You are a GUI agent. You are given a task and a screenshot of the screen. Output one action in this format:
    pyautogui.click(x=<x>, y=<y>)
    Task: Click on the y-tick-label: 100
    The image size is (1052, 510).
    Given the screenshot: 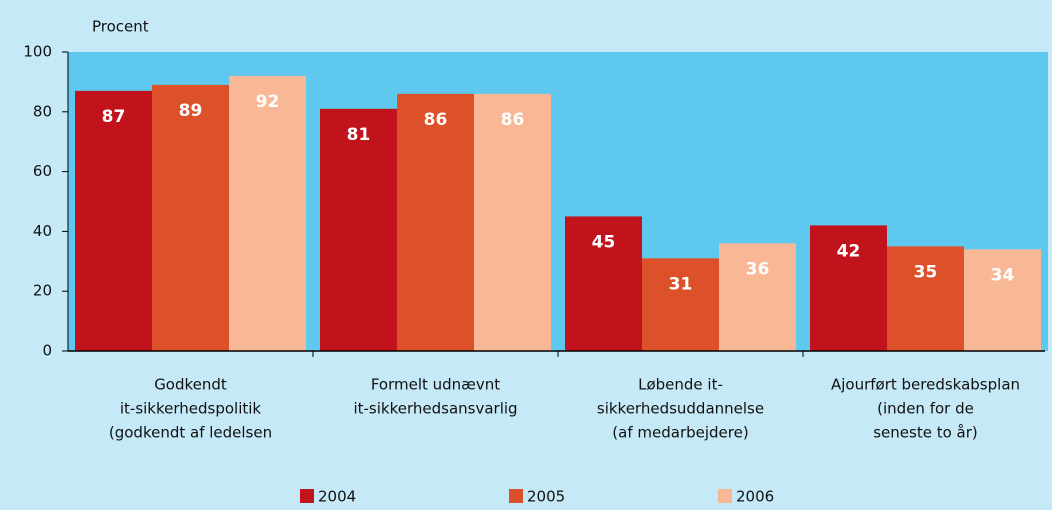 What is the action you would take?
    pyautogui.click(x=37, y=52)
    